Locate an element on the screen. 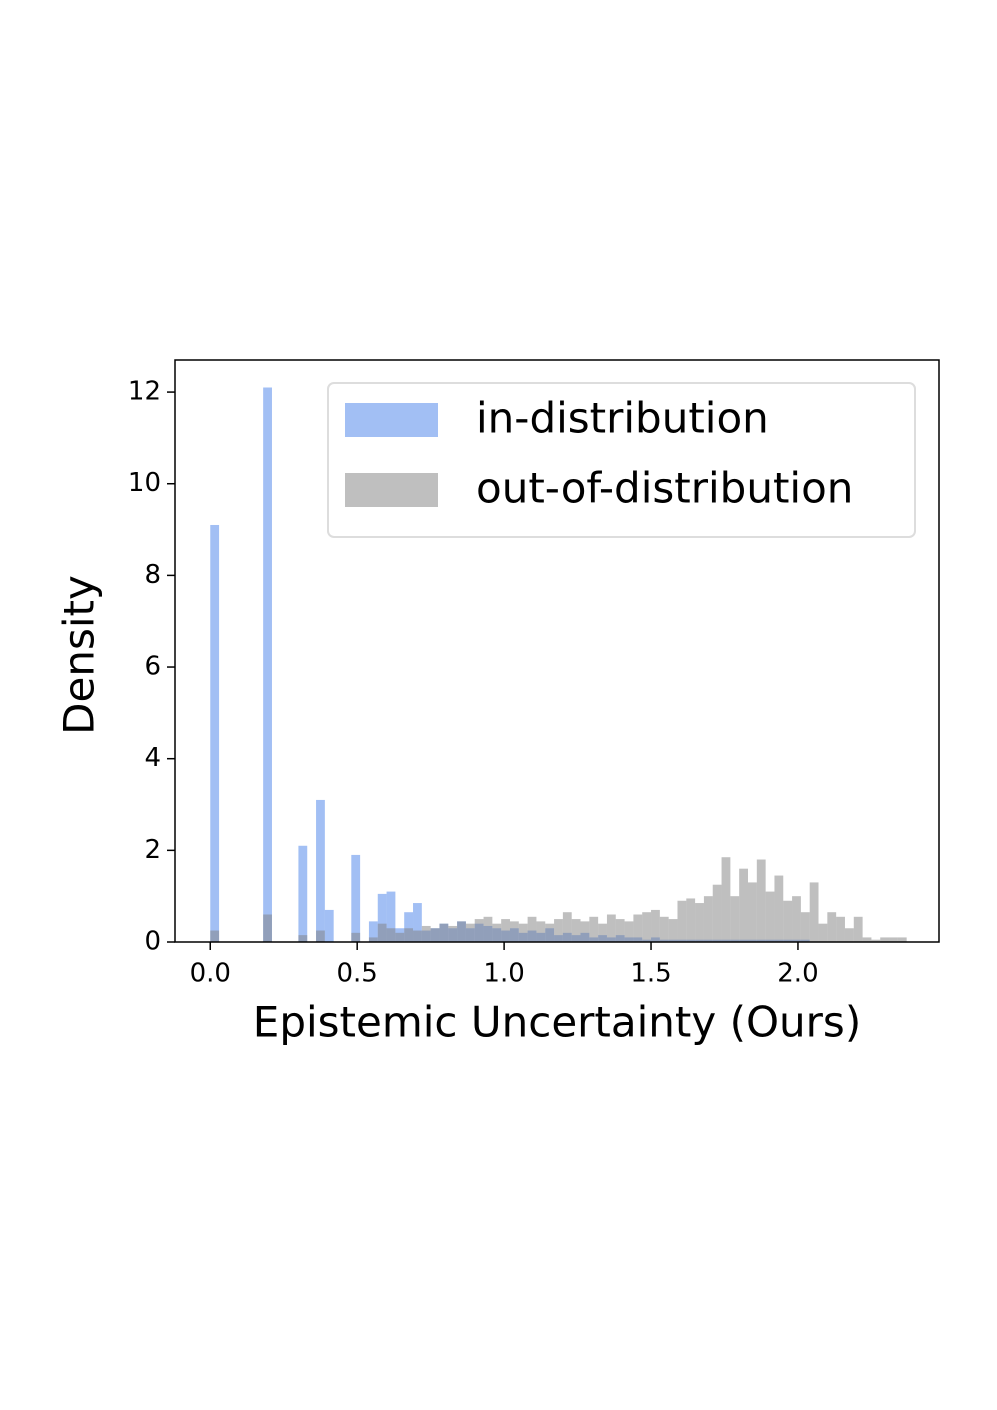  y-tick-label: 10 is located at coordinates (144, 483).